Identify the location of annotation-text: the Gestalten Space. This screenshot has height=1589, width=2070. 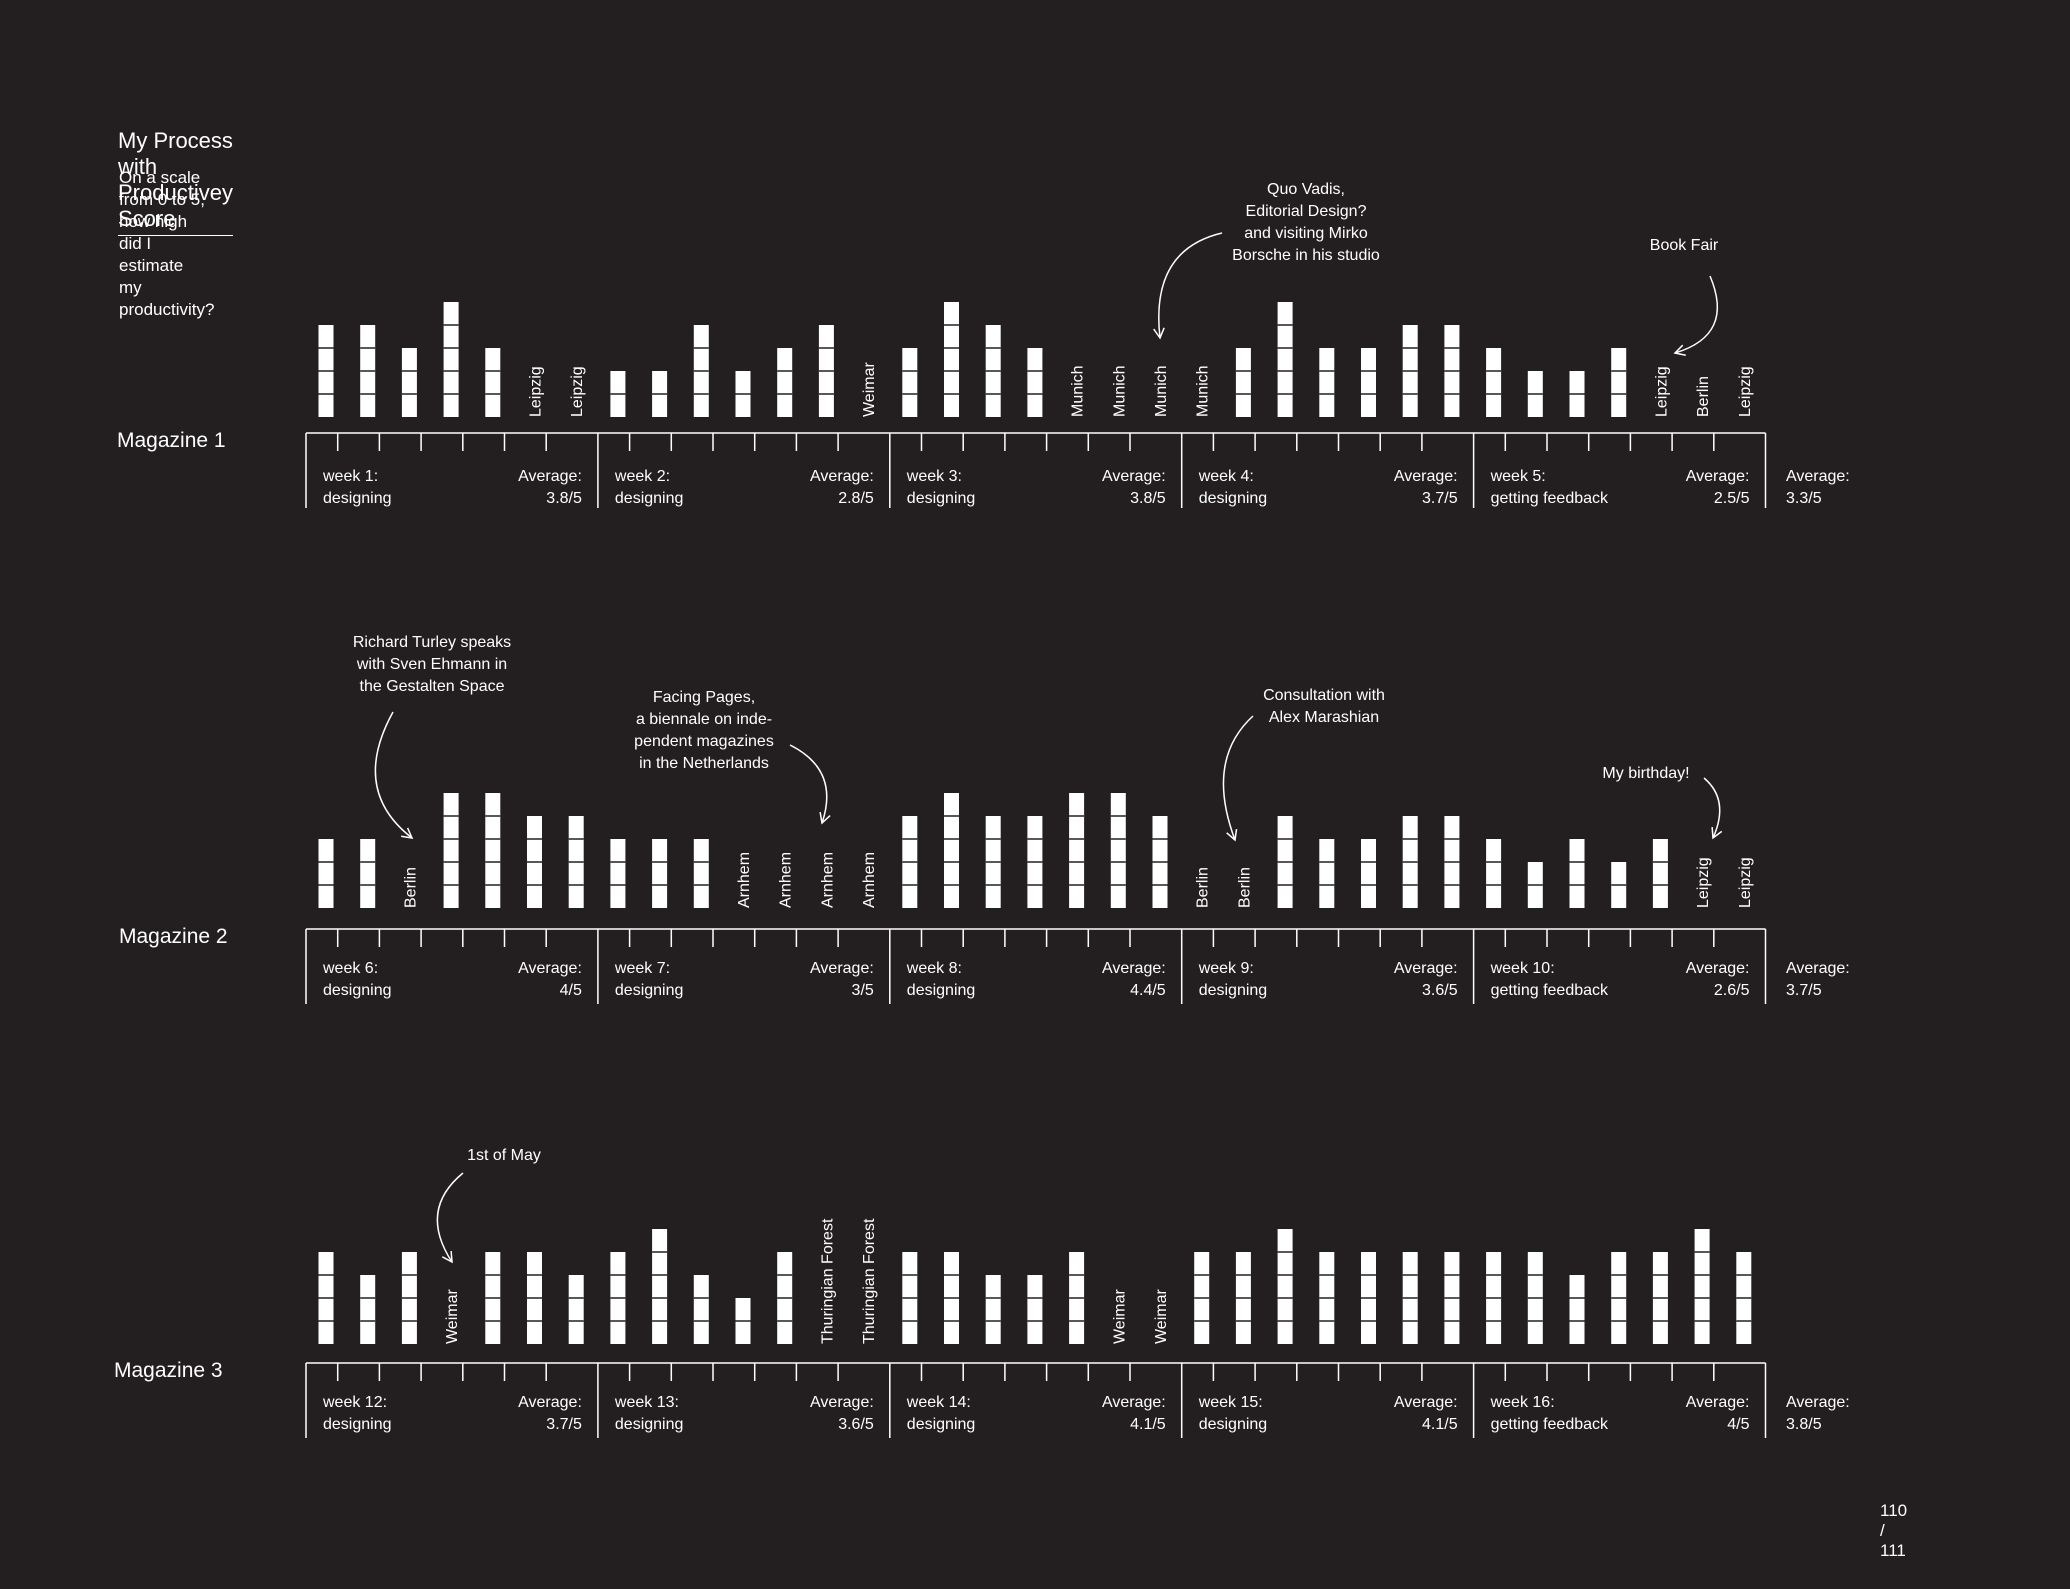
(432, 686).